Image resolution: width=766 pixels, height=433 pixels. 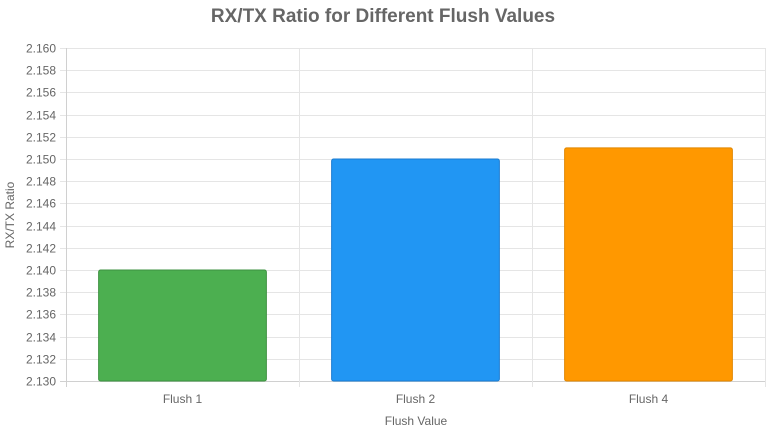 I want to click on x-axis-ticks: Flush 1 Flush 2 Flush 4, so click(x=416, y=399).